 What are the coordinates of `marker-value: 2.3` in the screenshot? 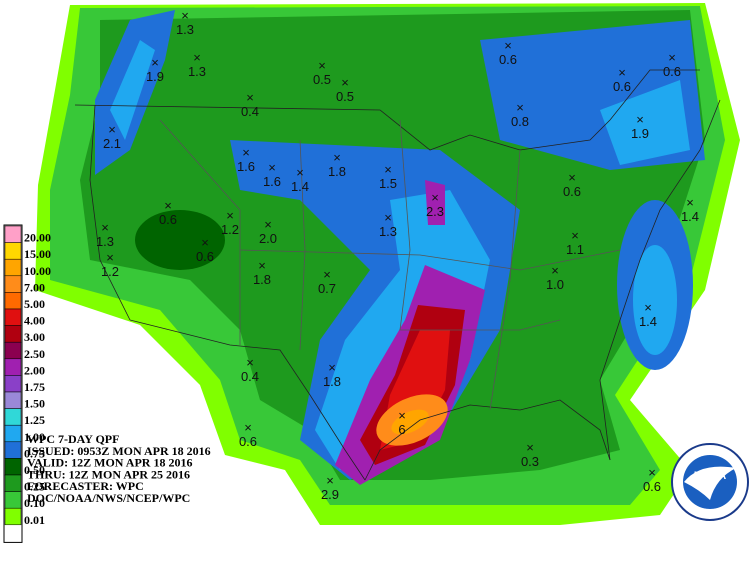 It's located at (435, 211).